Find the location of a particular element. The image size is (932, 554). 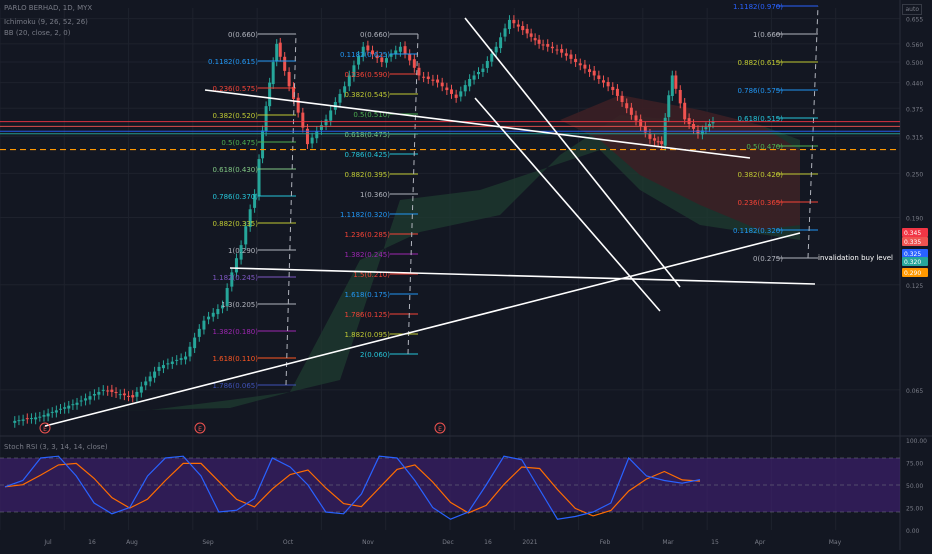

ichimoku-legend: Ichimoku (9, 26, 52, 26) is located at coordinates (46, 22).